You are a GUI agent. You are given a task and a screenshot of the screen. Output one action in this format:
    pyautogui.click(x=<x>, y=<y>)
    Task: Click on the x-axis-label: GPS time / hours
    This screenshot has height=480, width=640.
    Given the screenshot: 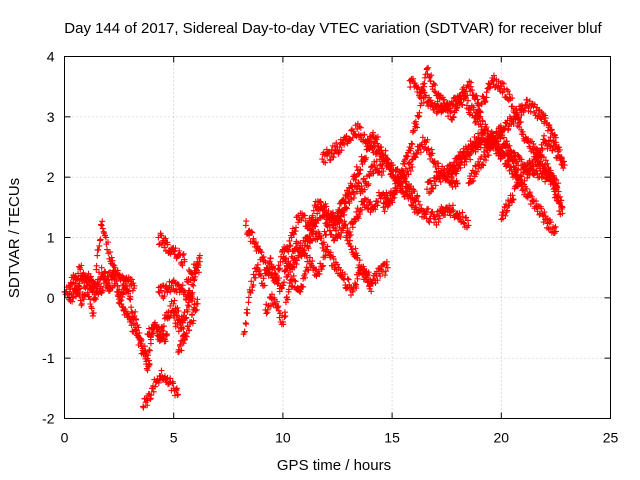 What is the action you would take?
    pyautogui.click(x=334, y=465)
    